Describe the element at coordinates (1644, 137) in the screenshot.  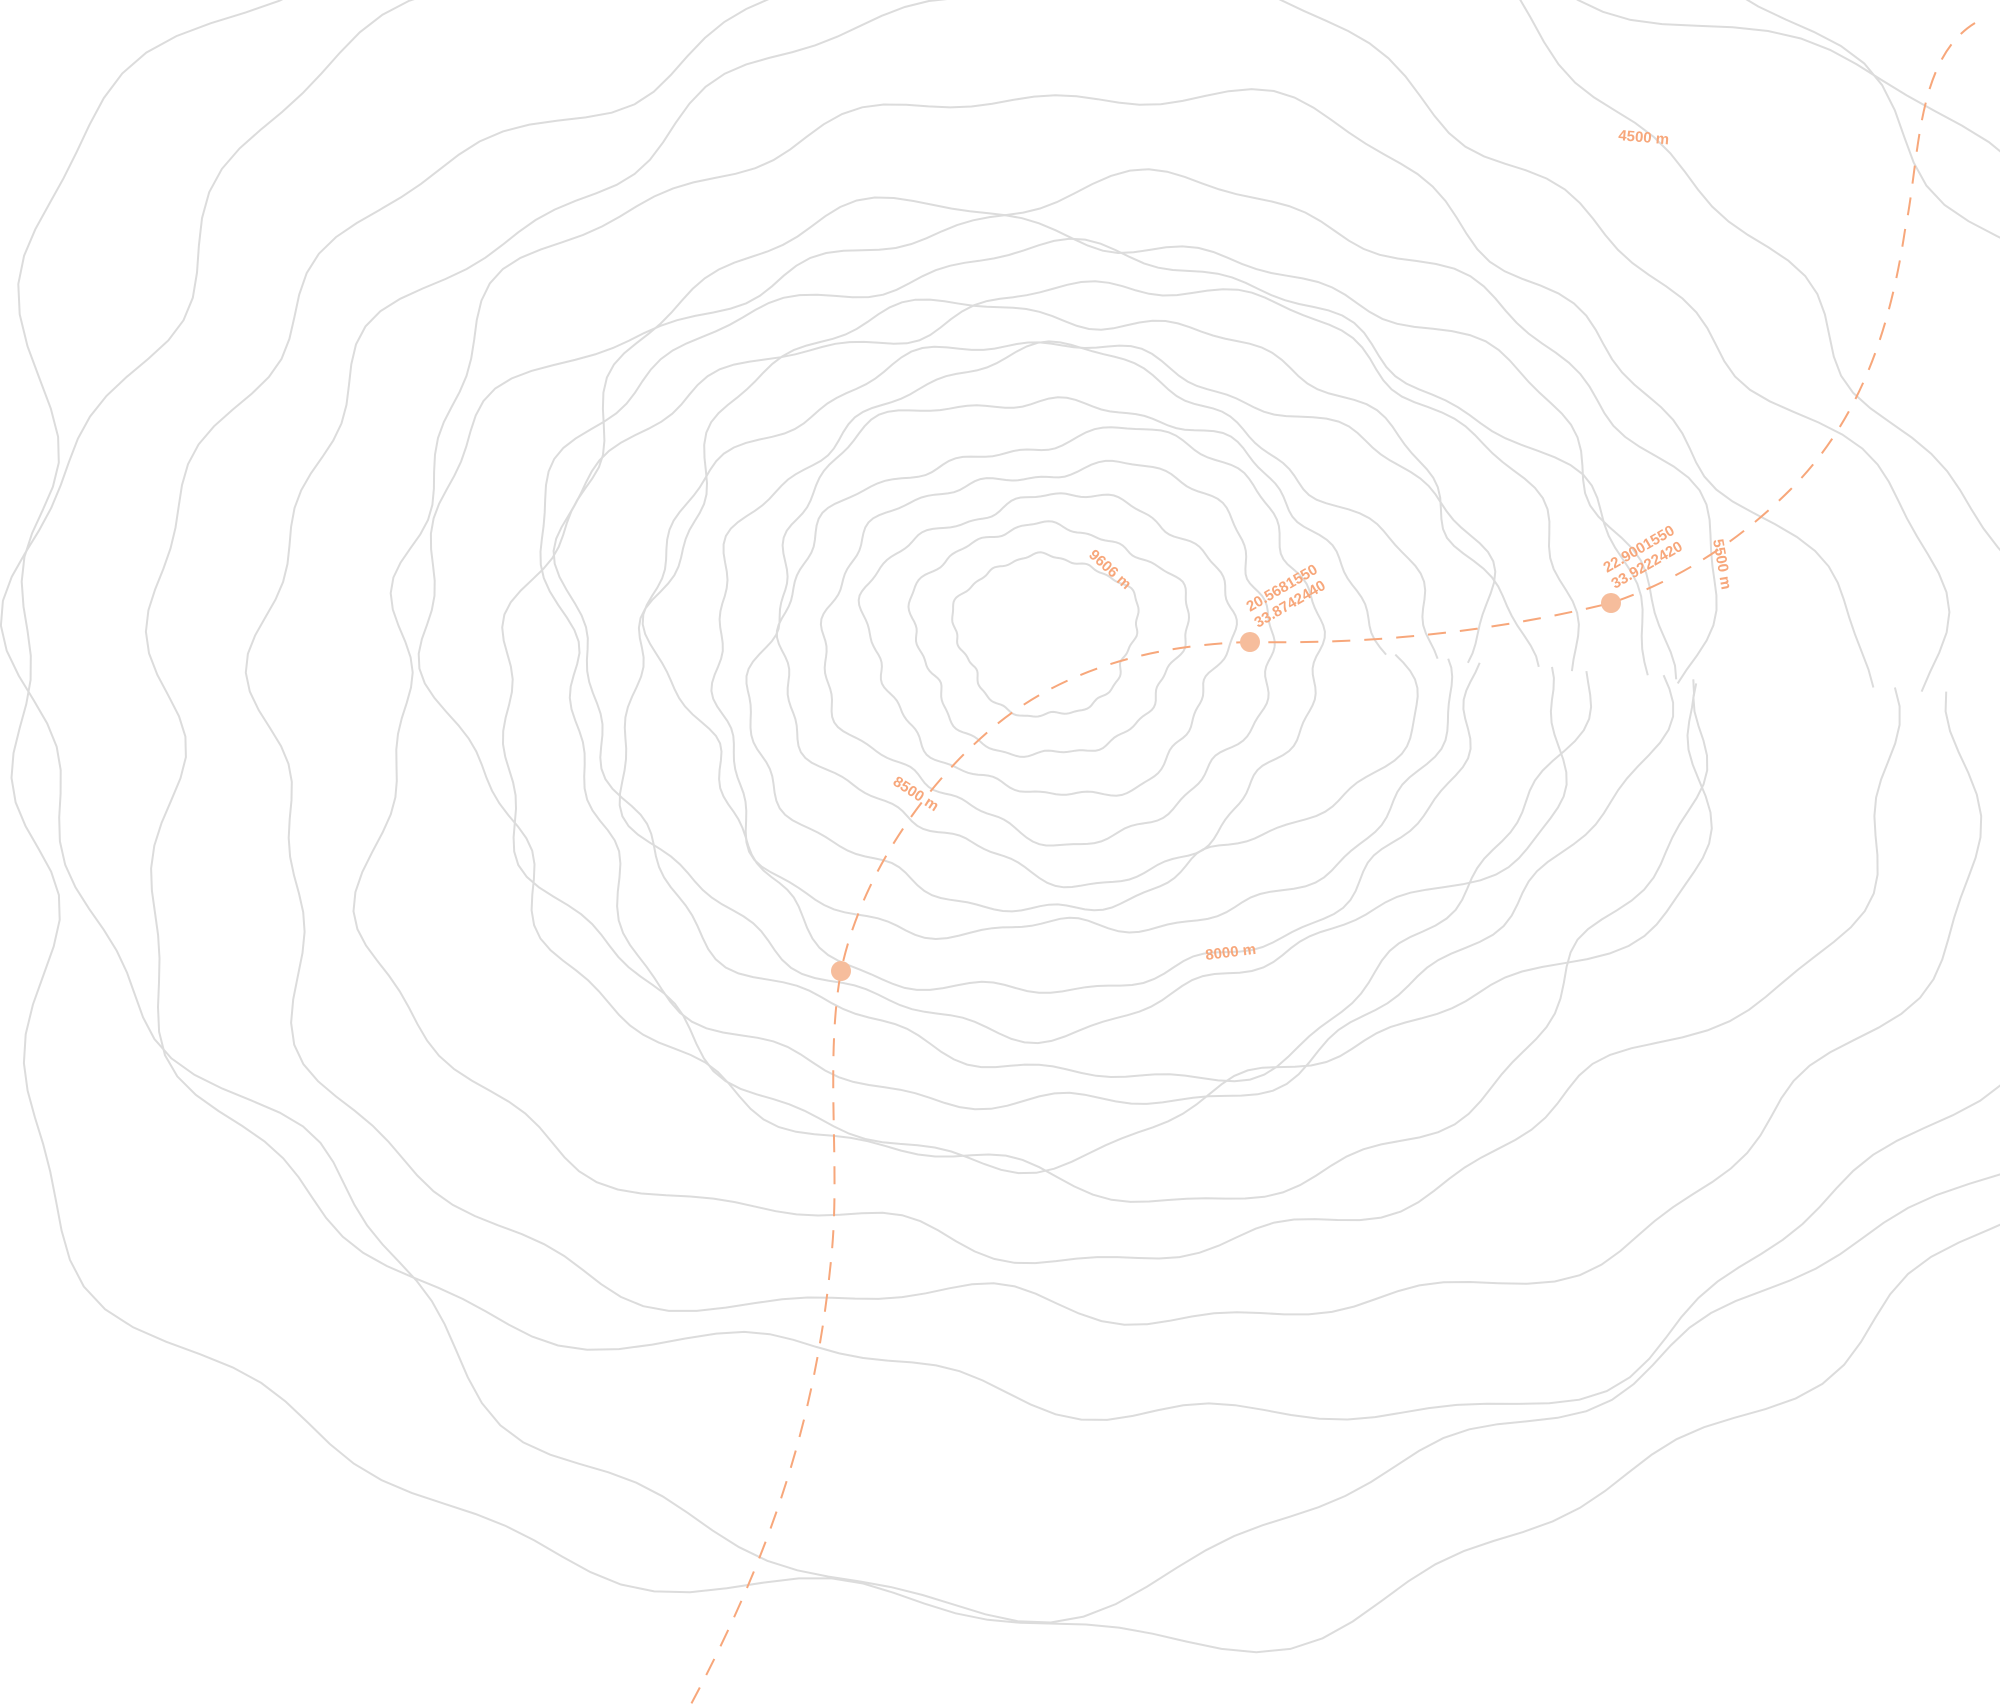
I see `elevation-label: 4500 m` at that location.